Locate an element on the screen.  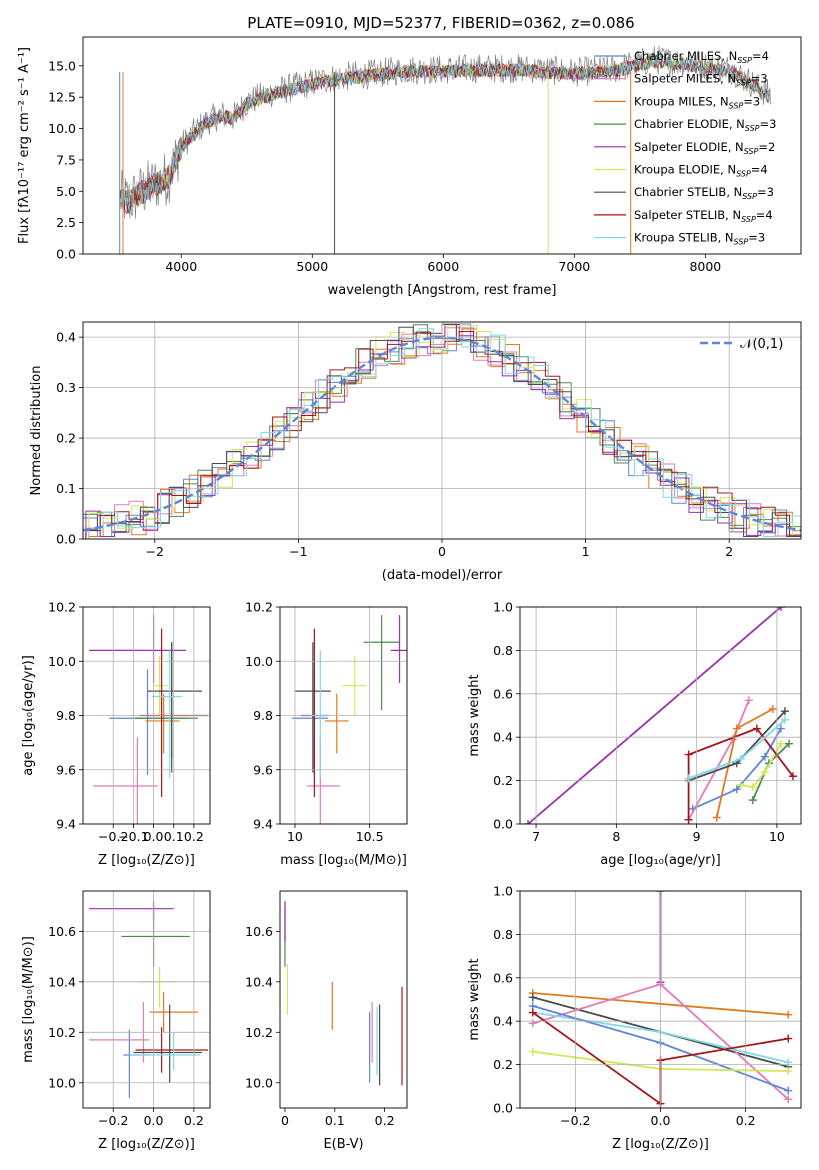
y-tick-label: 9.4 is located at coordinates (66, 824).